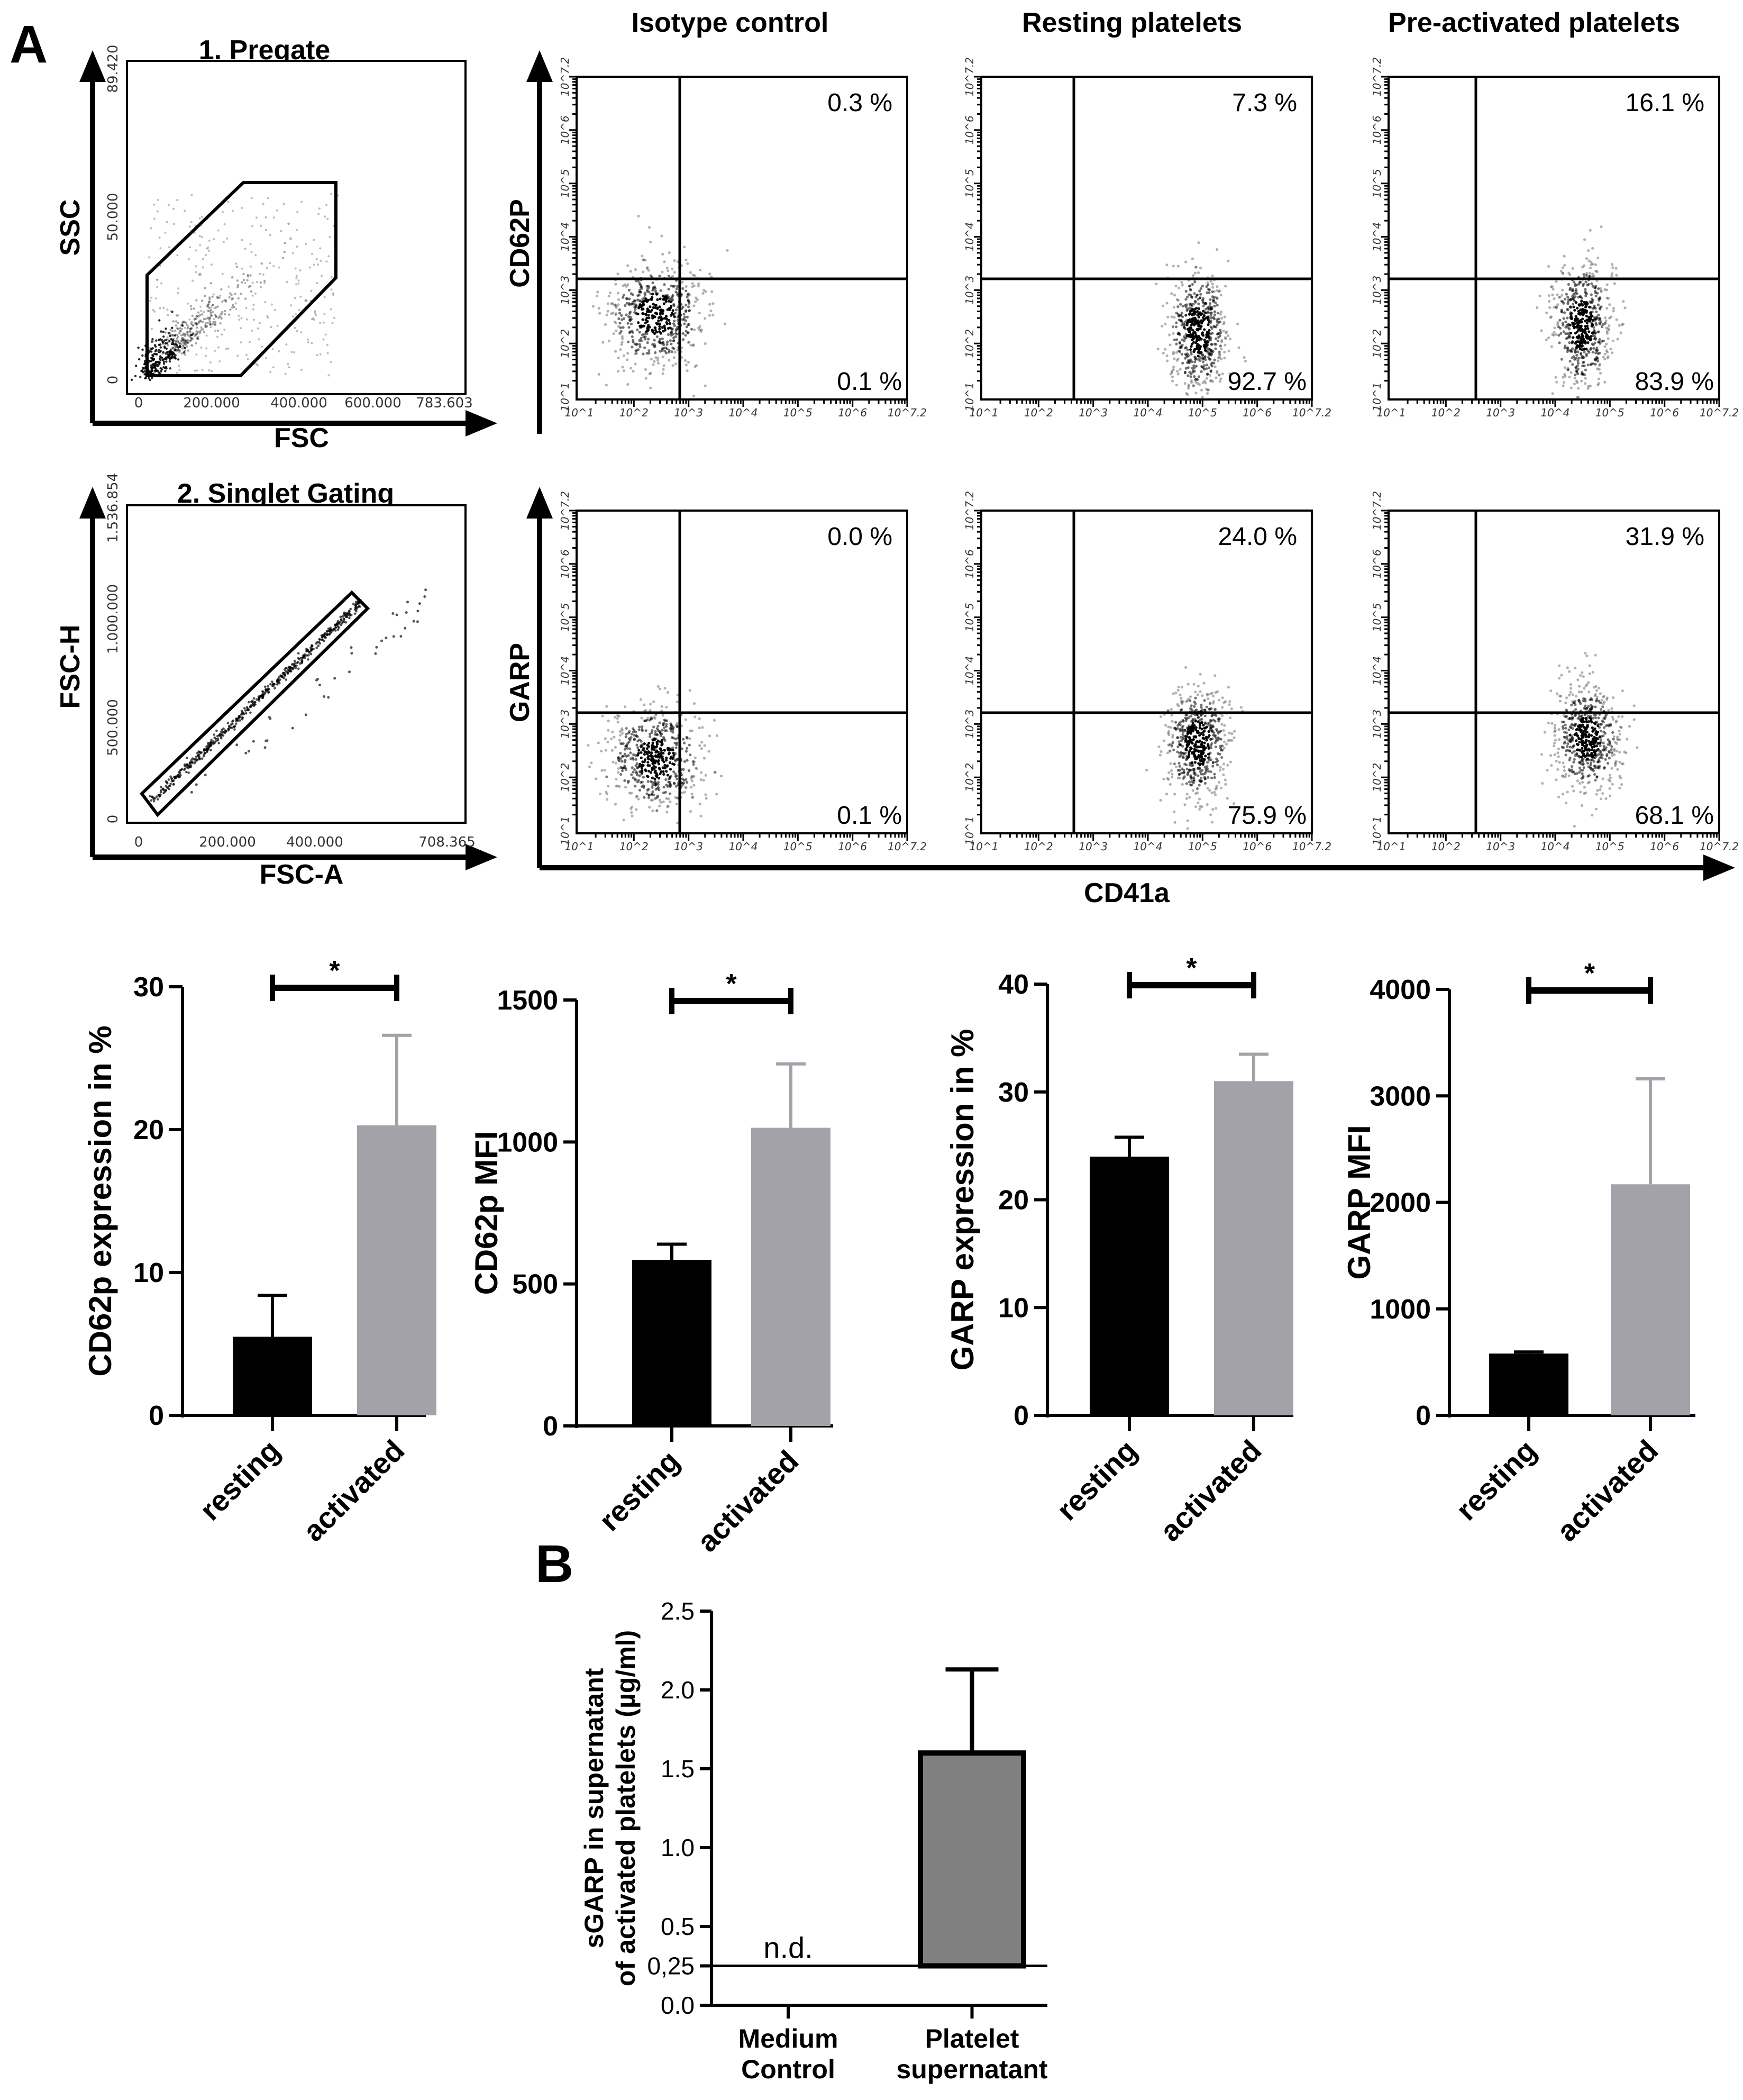  What do you see at coordinates (1377, 236) in the screenshot?
I see `log-tick-y: 10^4` at bounding box center [1377, 236].